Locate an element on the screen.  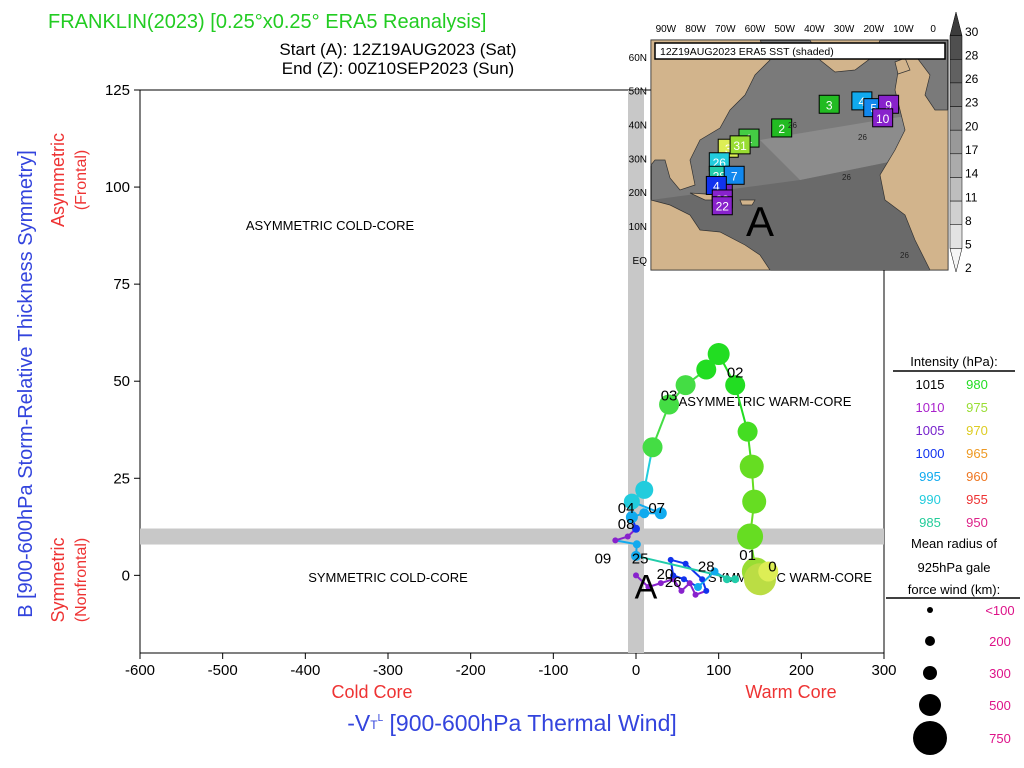
map-lon-label: 80W is located at coordinates (695, 29).